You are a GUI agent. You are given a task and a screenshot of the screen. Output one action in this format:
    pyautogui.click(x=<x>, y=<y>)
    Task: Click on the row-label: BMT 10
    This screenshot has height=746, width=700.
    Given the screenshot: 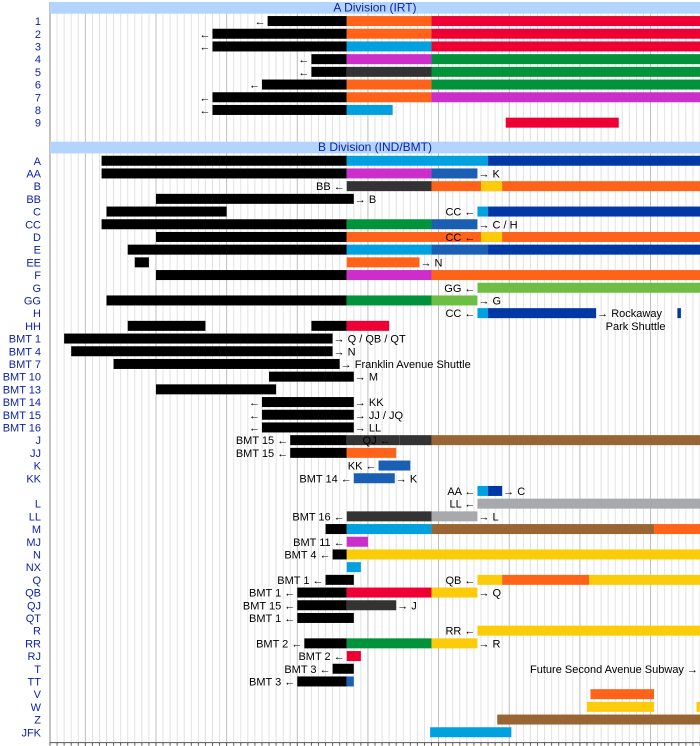 What is the action you would take?
    pyautogui.click(x=22, y=378)
    